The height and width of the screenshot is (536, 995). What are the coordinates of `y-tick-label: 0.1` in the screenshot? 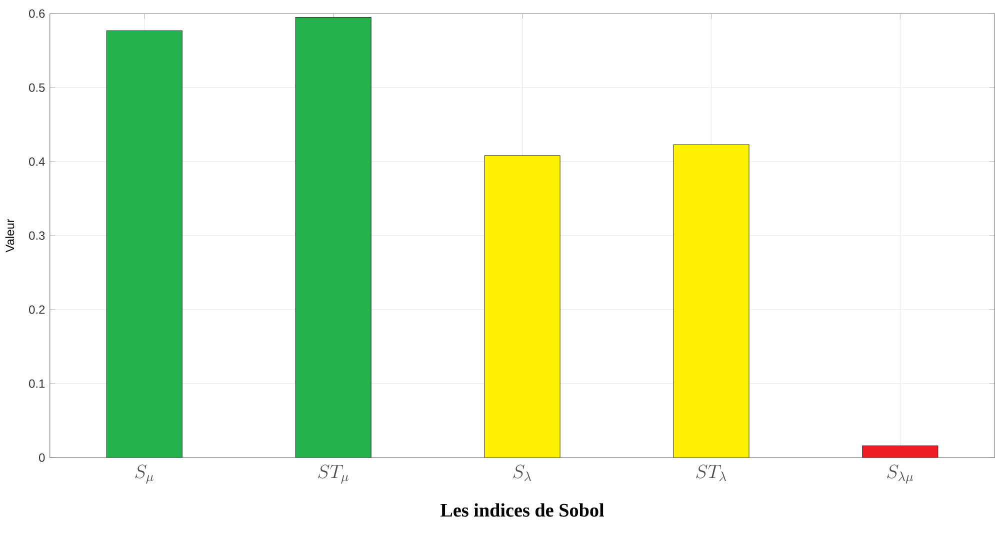 It's located at (37, 383).